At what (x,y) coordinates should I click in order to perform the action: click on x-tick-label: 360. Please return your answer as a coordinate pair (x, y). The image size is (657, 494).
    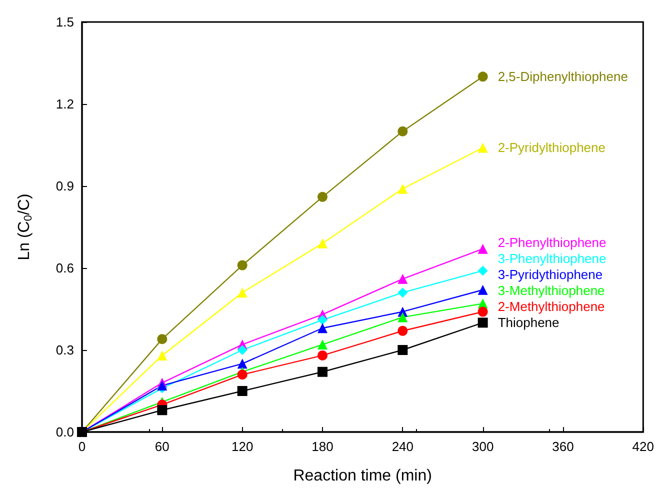
    Looking at the image, I should click on (563, 446).